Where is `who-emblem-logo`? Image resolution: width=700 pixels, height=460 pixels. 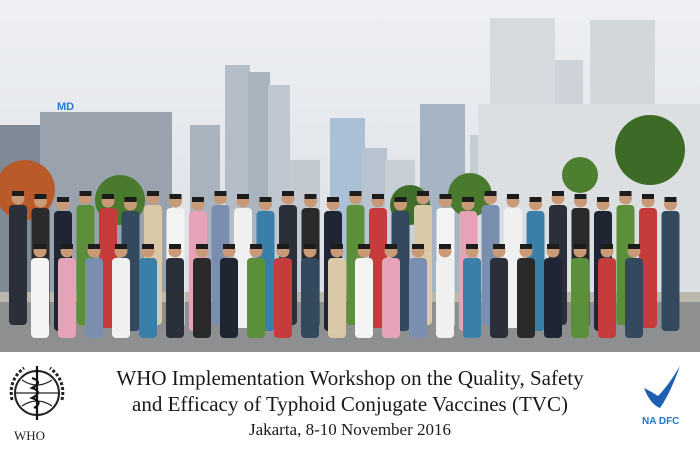 who-emblem-logo is located at coordinates (37, 393).